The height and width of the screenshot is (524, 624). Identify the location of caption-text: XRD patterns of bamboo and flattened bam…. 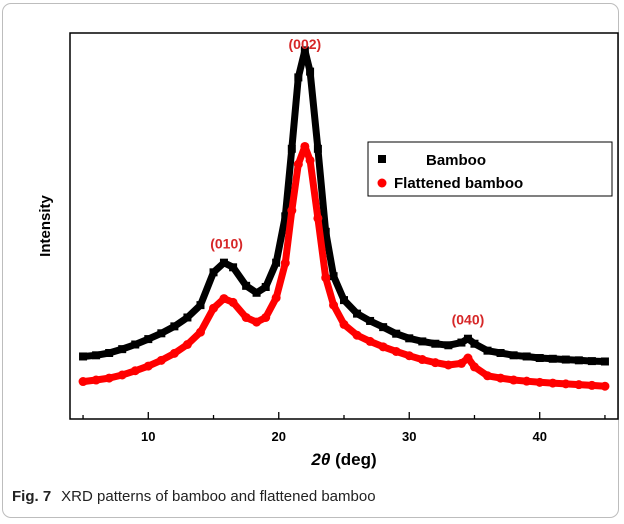
(218, 496).